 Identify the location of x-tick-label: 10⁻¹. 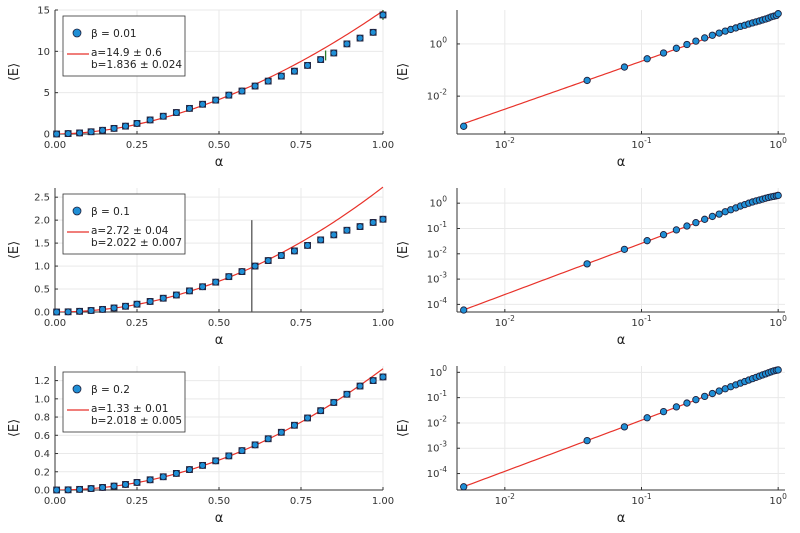
(641, 143).